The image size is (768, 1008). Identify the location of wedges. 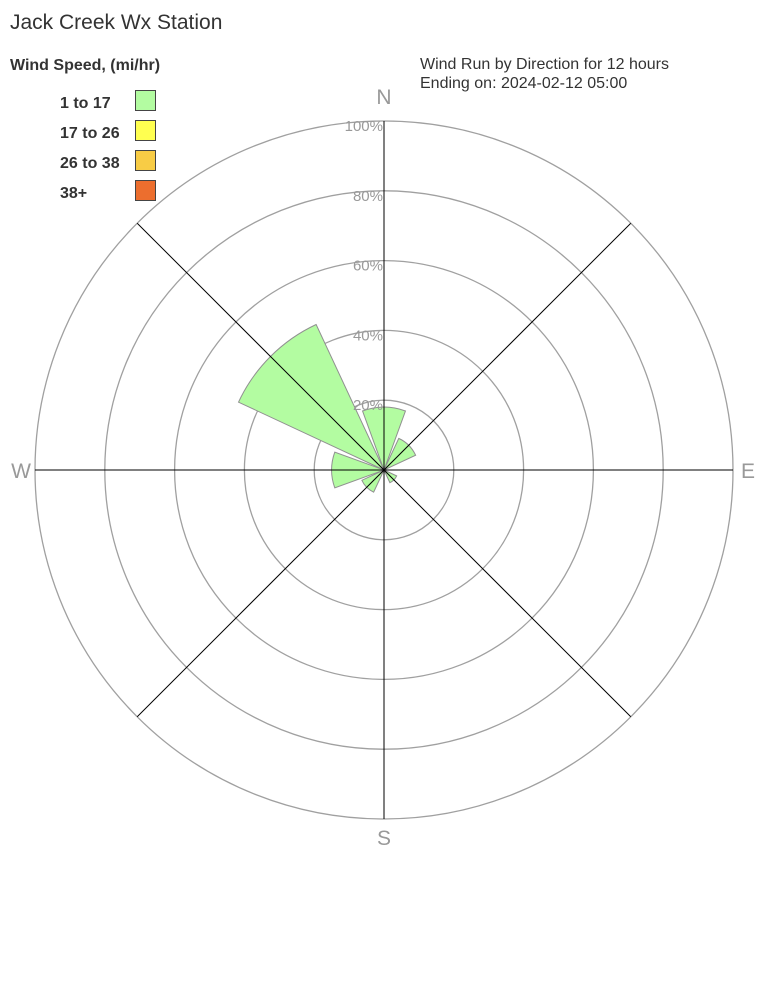
(327, 408).